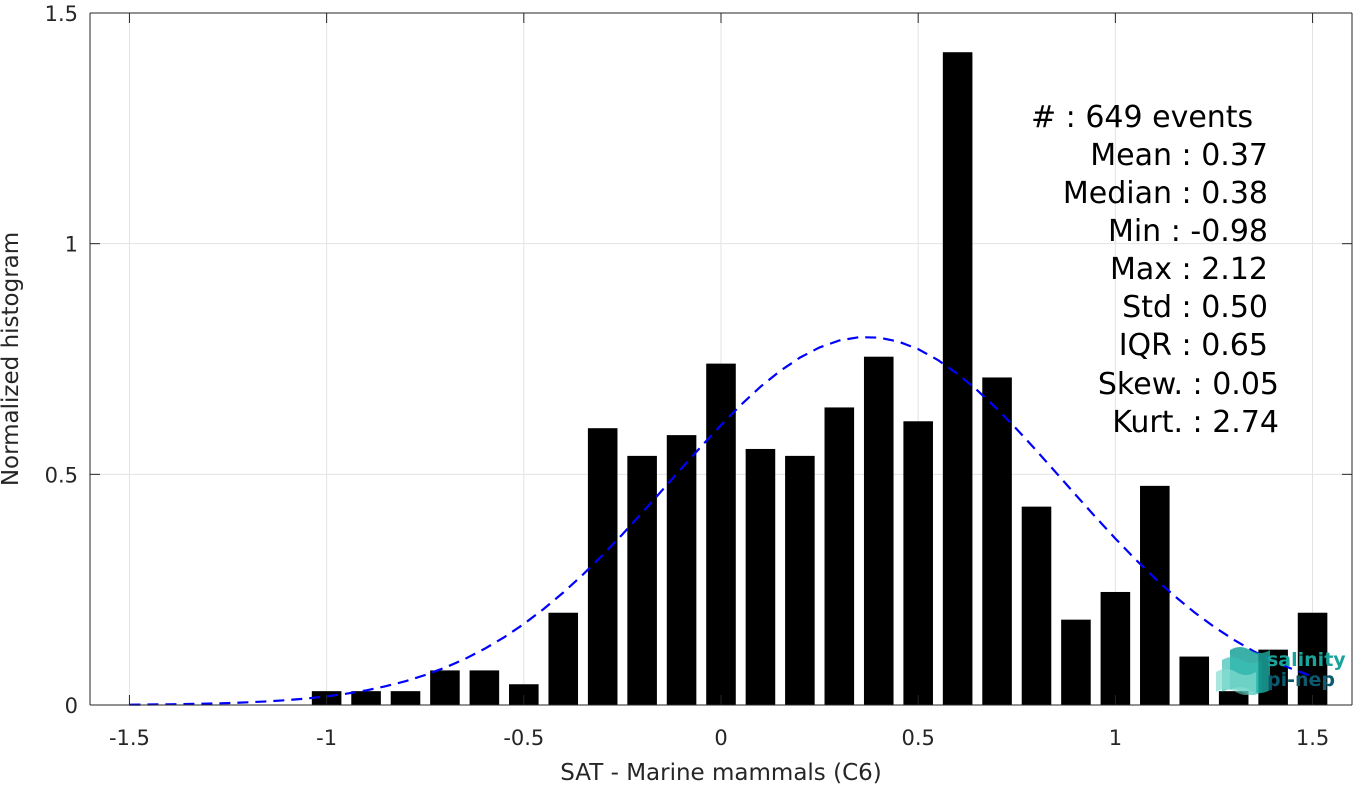 The image size is (1367, 785). Describe the element at coordinates (1115, 738) in the screenshot. I see `x-tick-label-5: 1` at that location.